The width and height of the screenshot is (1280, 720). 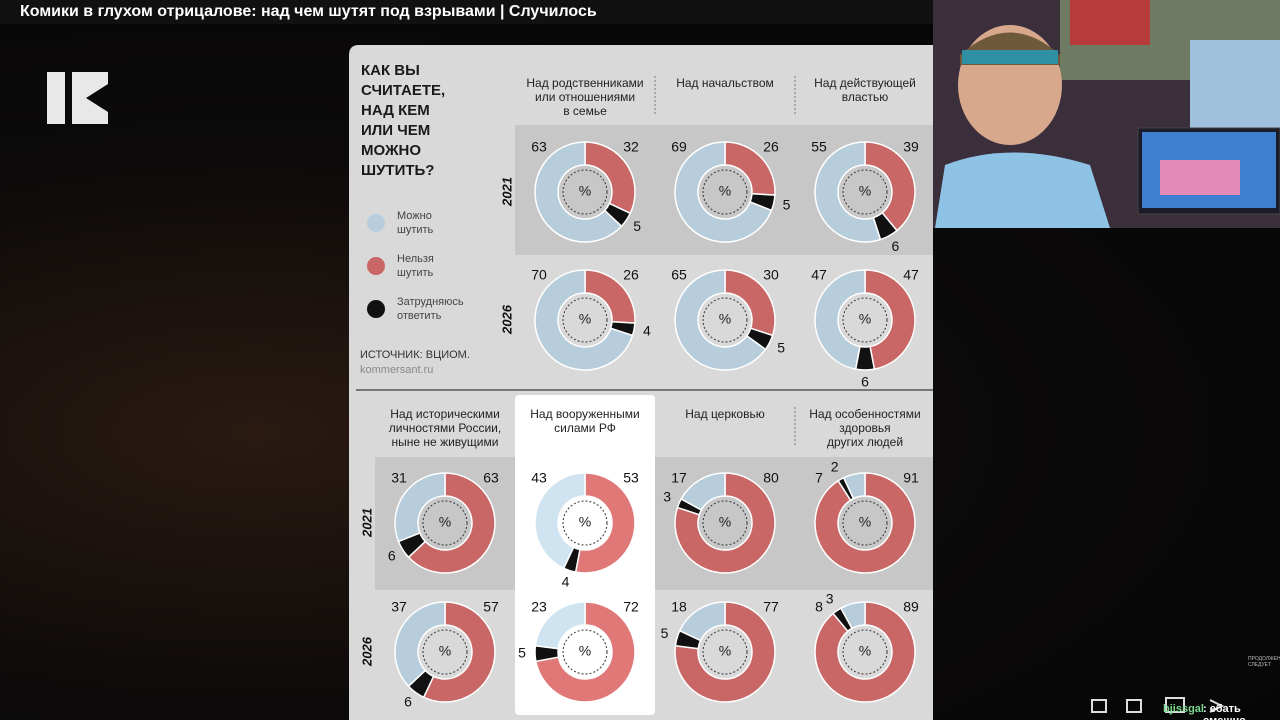 What do you see at coordinates (911, 478) in the screenshot?
I see `value-label: 91` at bounding box center [911, 478].